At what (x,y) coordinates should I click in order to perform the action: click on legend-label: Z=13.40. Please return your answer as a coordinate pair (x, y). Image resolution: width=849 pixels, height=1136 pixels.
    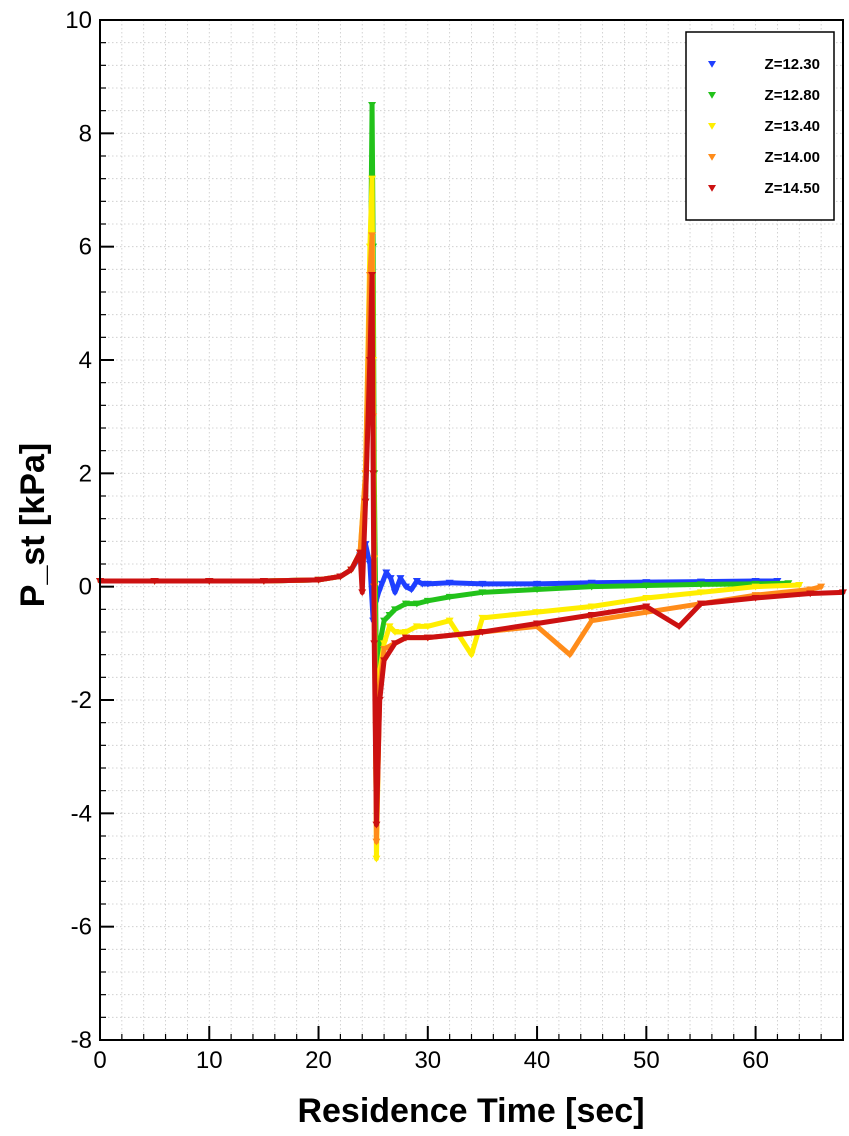
    Looking at the image, I should click on (792, 126).